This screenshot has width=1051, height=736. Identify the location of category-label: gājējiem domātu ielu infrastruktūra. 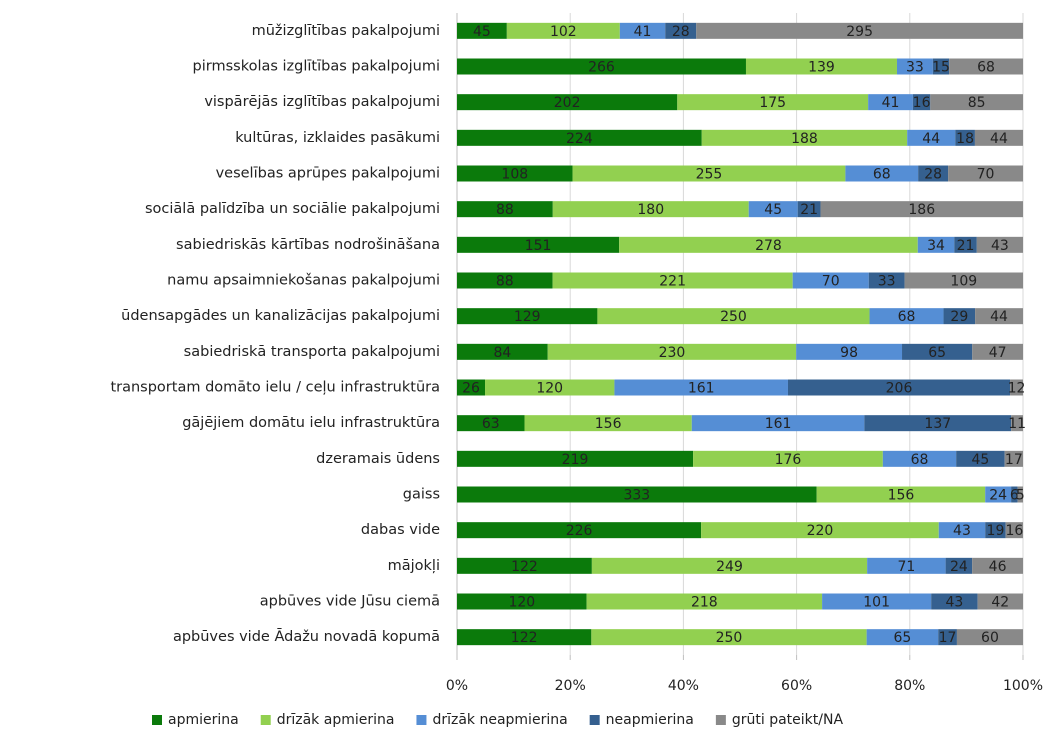
(311, 423).